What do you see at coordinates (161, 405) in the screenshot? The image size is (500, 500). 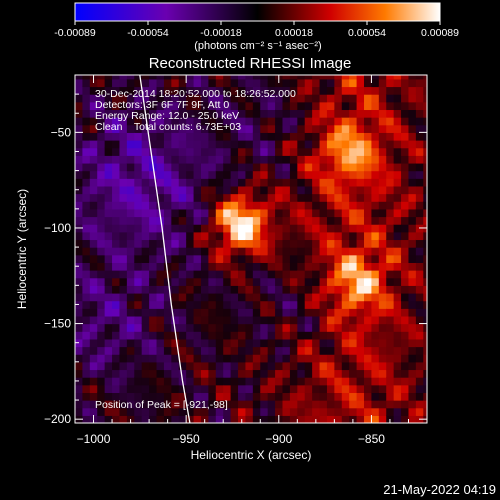 I see `annotation-peak-position: Position of Peak = [-921,-98]` at bounding box center [161, 405].